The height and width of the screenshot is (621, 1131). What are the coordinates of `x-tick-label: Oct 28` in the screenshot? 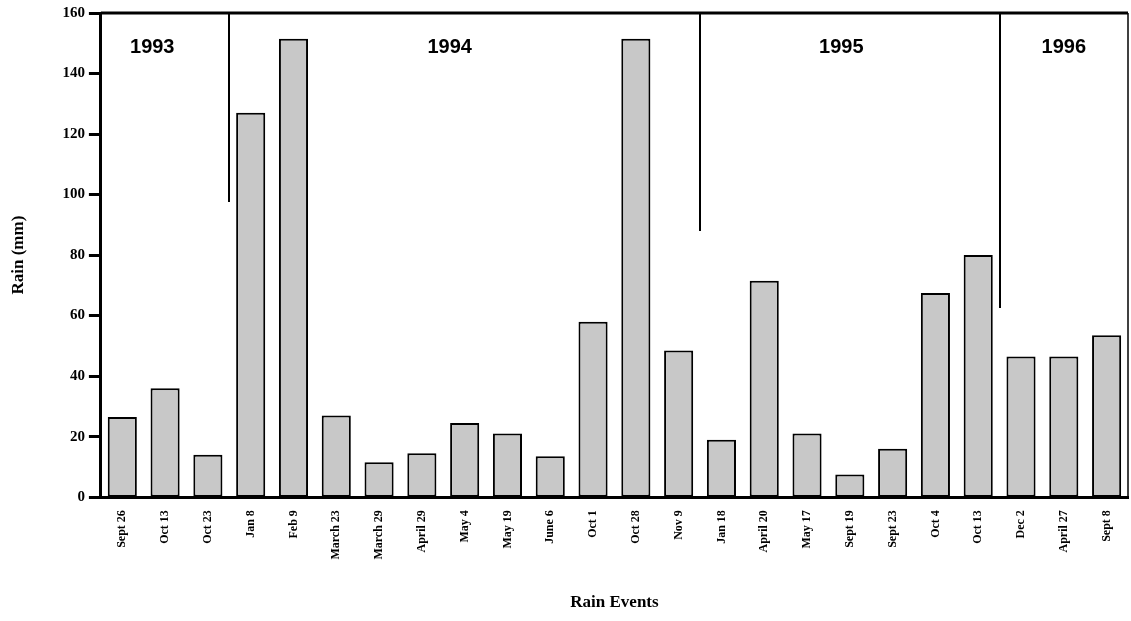 It's located at (634, 527).